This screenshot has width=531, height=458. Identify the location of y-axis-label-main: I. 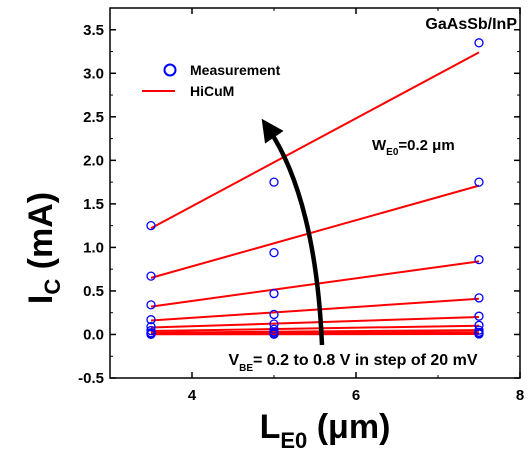
(41, 299).